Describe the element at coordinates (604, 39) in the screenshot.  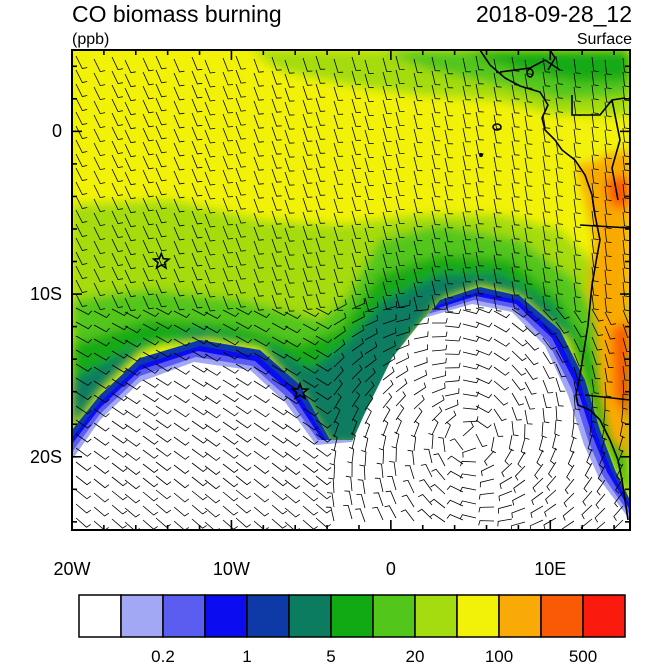
I see `level-label: Surface` at that location.